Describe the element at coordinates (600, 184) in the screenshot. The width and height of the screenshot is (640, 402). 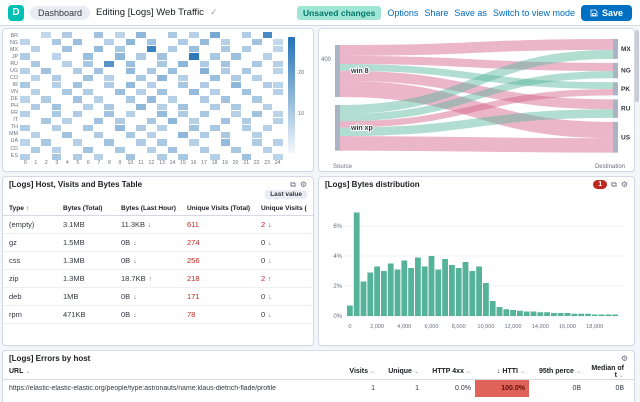
I see `panel-error-badge: 1` at that location.